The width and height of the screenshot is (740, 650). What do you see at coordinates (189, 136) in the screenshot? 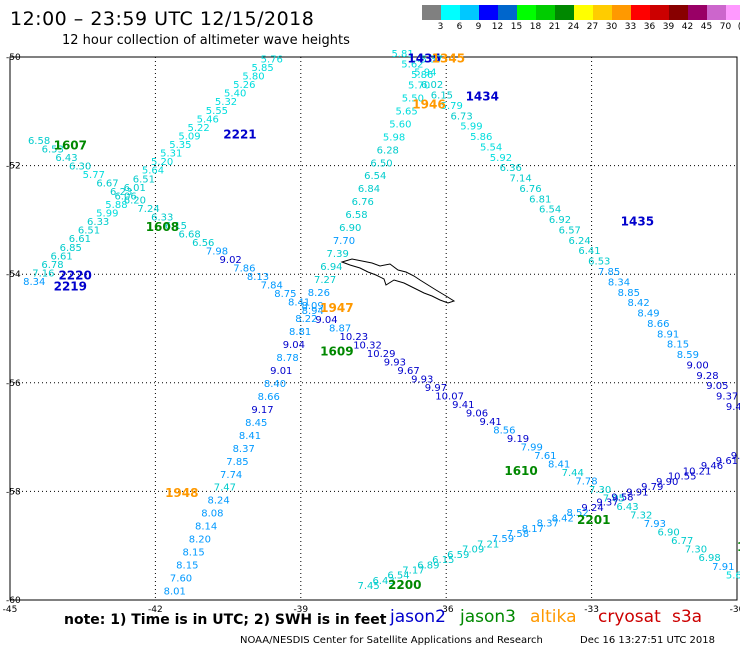
I see `wave-height-label: 5.09` at bounding box center [189, 136].